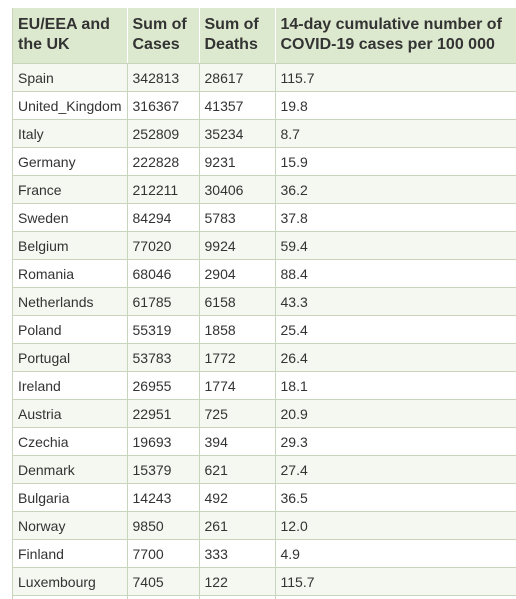  Describe the element at coordinates (163, 190) in the screenshot. I see `cell-sum-of-cases: 212211` at that location.